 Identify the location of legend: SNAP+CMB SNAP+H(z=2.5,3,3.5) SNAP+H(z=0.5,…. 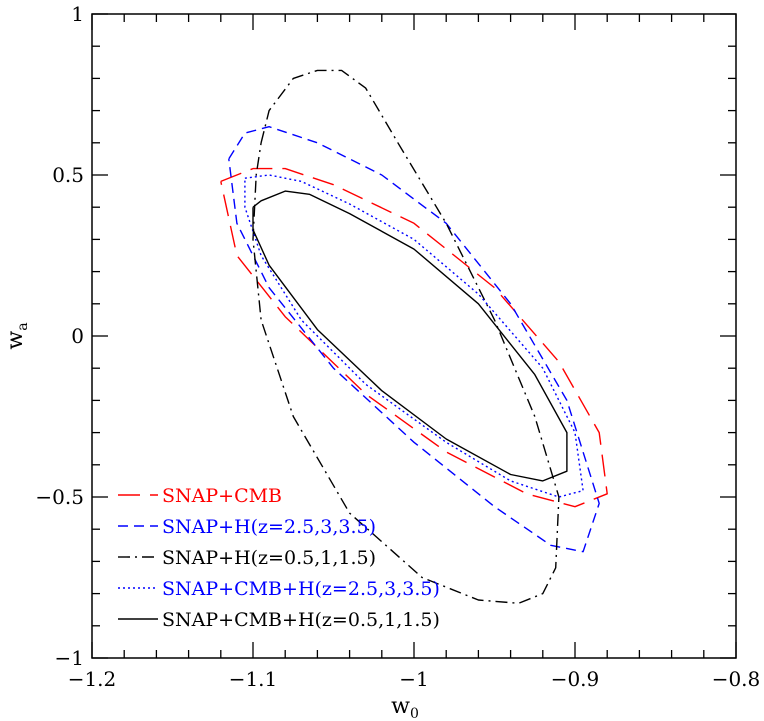
(279, 558).